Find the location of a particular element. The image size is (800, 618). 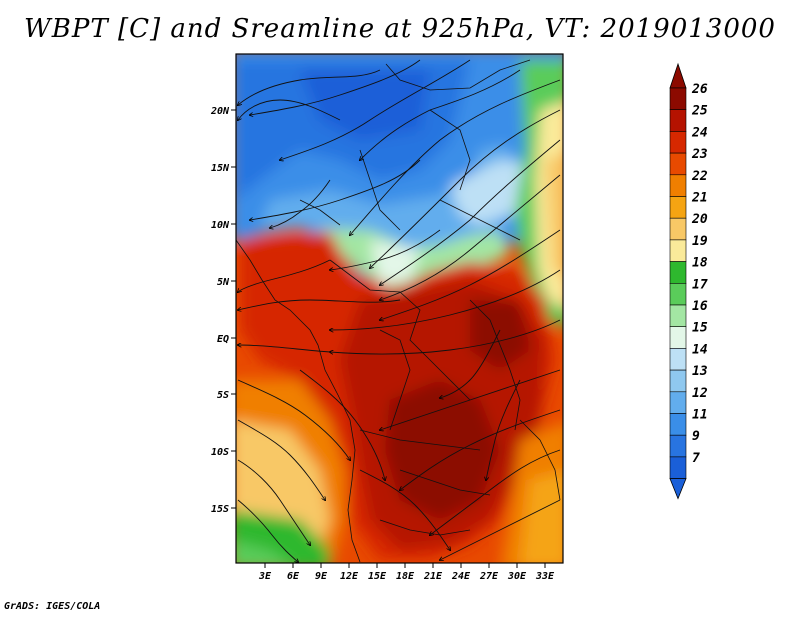

lat-label-15s: 15S is located at coordinates (220, 509).